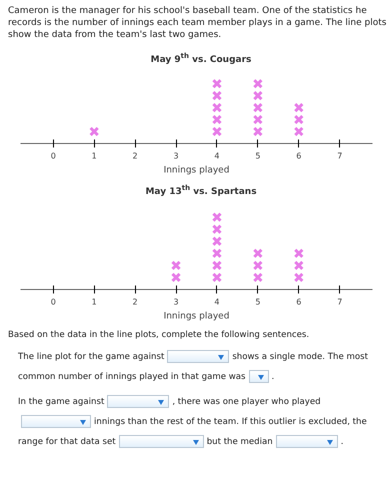  I want to click on text: In the game against, so click(61, 402).